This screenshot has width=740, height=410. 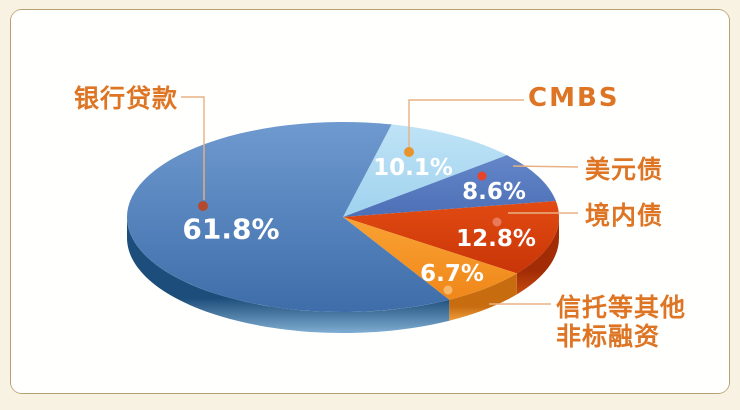 I want to click on label-bank-loans: 银行贷款, so click(x=125, y=98).